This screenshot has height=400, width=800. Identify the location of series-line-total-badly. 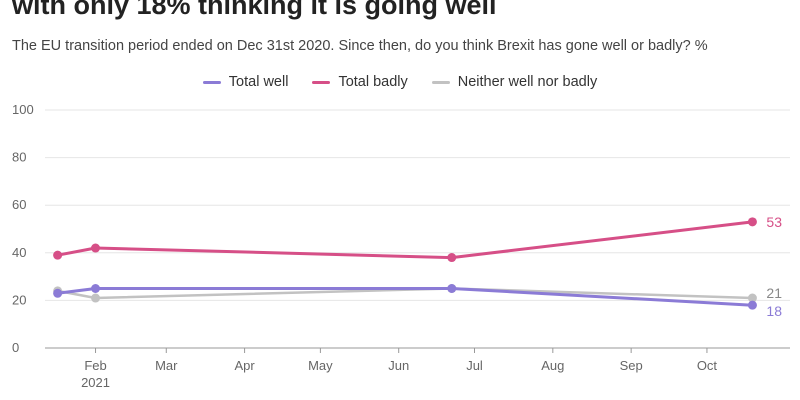
(405, 240).